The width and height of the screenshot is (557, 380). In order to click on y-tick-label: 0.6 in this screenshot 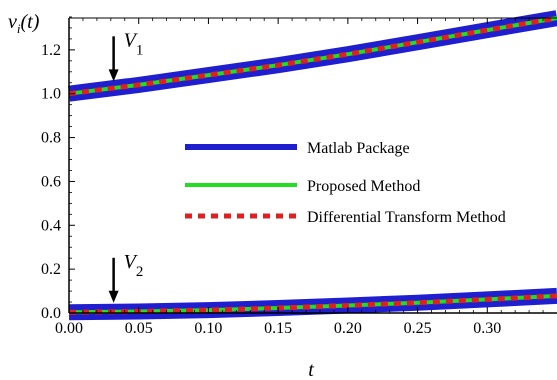, I will do `click(51, 181)`.